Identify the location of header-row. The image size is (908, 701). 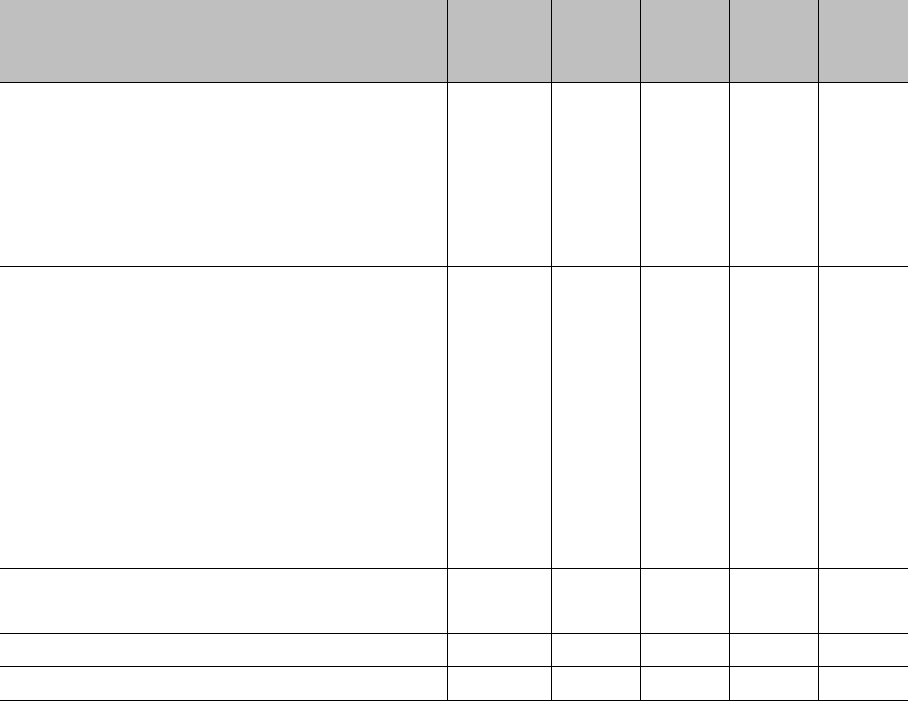
(454, 41).